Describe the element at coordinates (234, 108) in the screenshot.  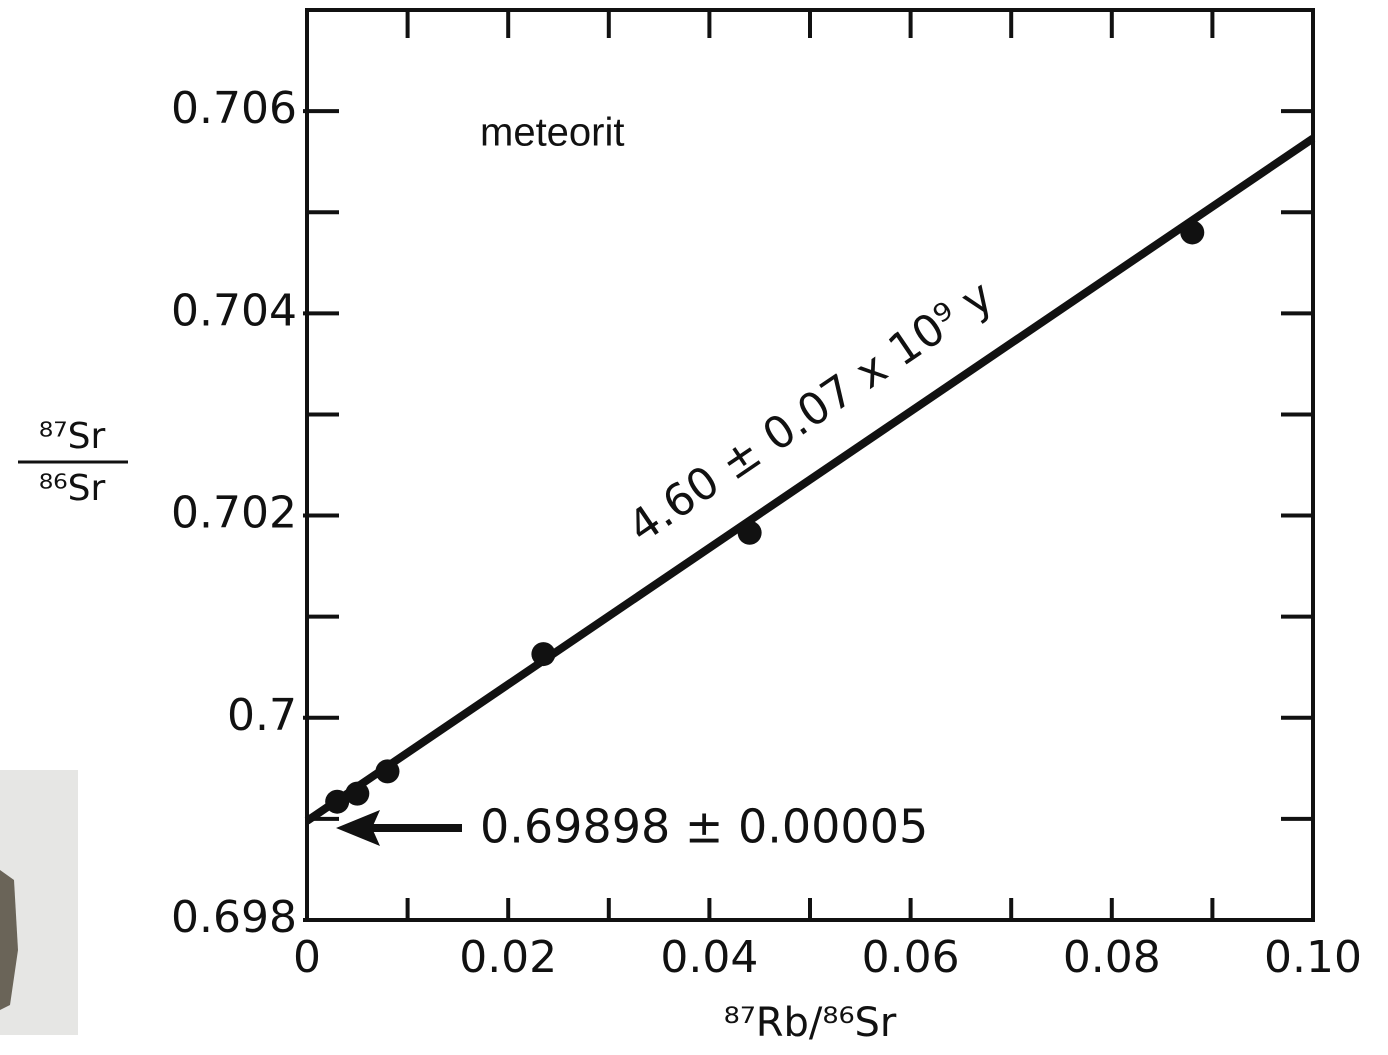
I see `y-tick-label: 0.706` at that location.